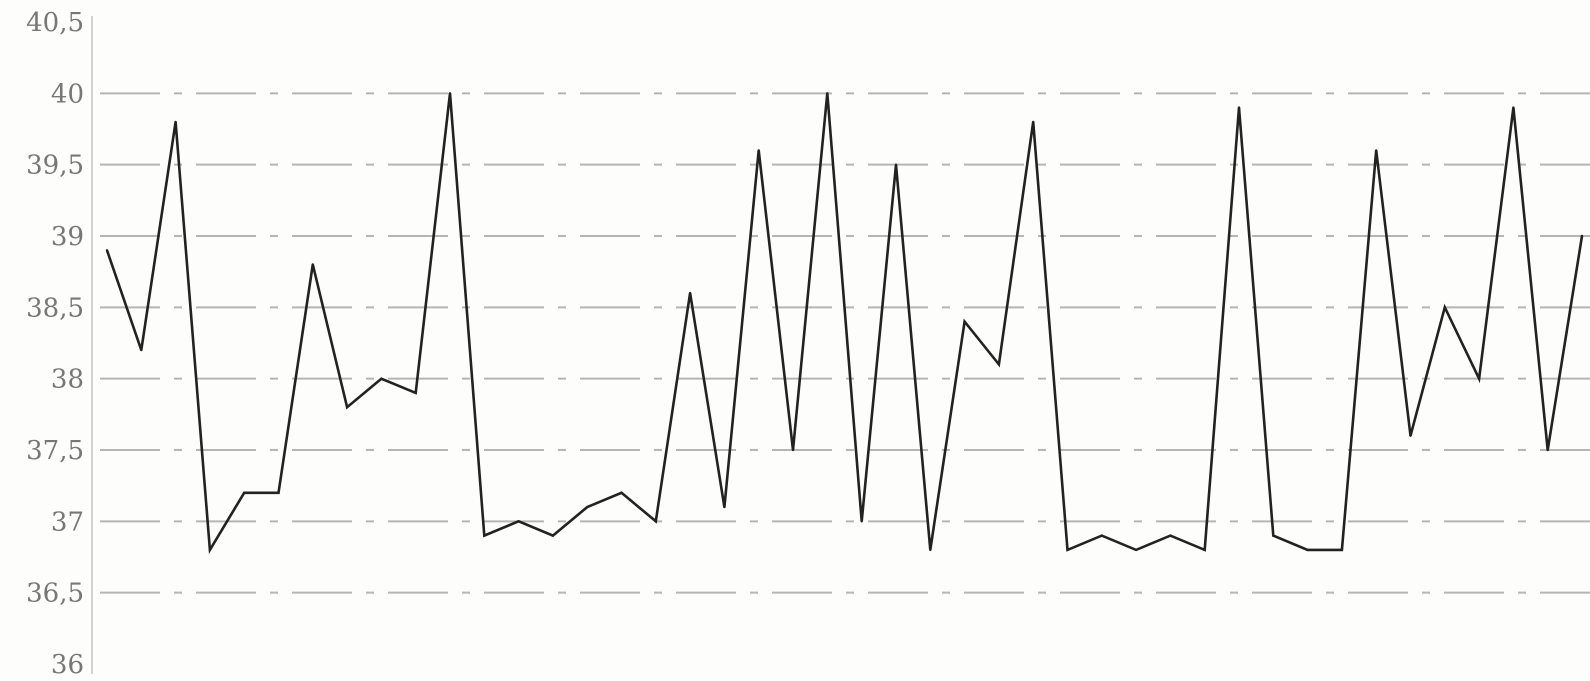  I want to click on y-tick-label: 40,5, so click(55, 23).